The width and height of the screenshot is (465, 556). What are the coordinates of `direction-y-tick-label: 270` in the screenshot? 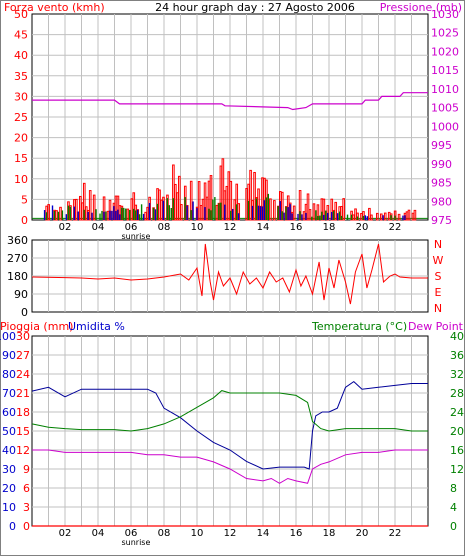 It's located at (17, 258).